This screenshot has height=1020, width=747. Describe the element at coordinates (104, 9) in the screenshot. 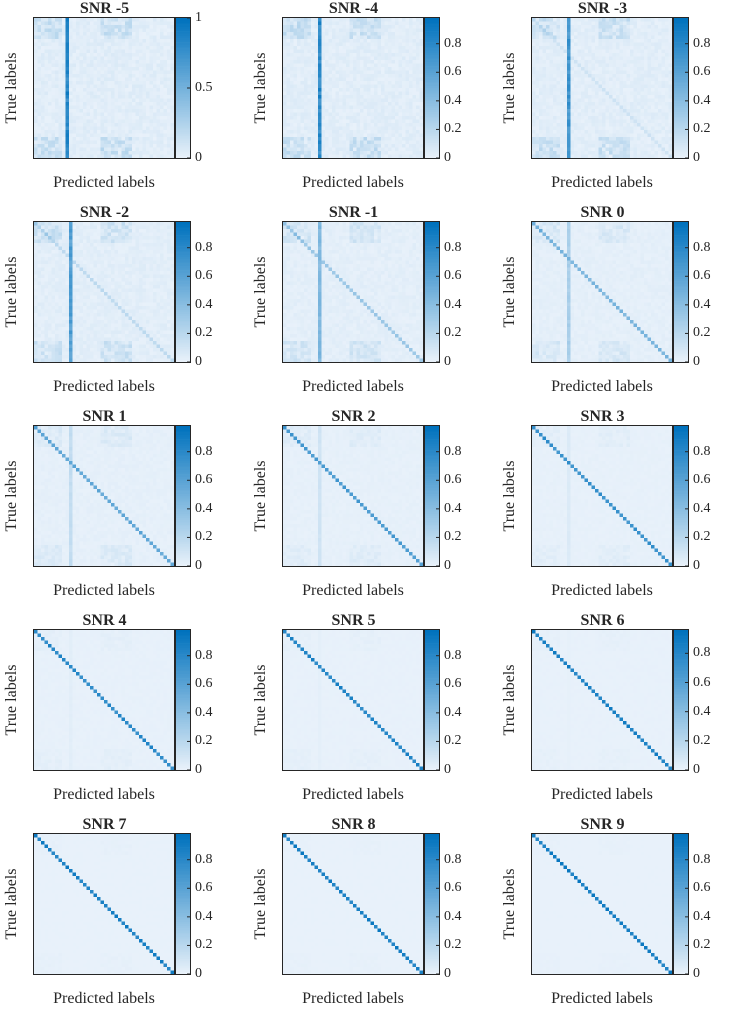

I see `panel-title: SNR -5` at that location.